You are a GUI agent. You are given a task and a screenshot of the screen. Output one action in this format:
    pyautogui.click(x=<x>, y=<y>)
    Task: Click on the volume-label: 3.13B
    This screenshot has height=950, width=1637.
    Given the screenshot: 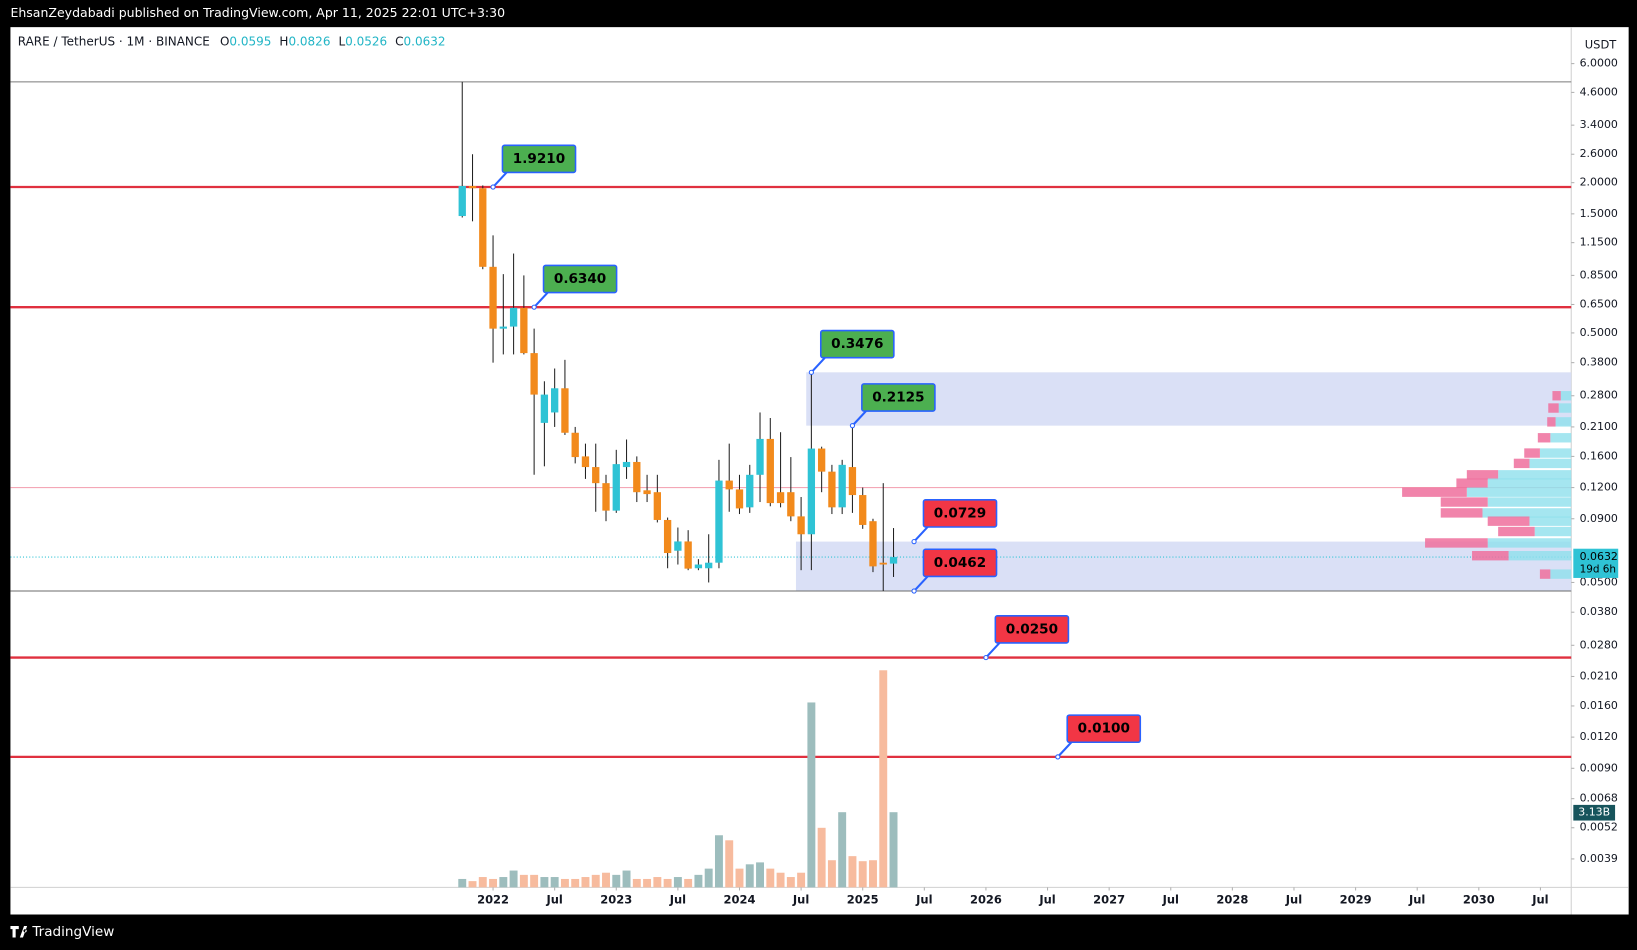 What is the action you would take?
    pyautogui.click(x=1594, y=812)
    